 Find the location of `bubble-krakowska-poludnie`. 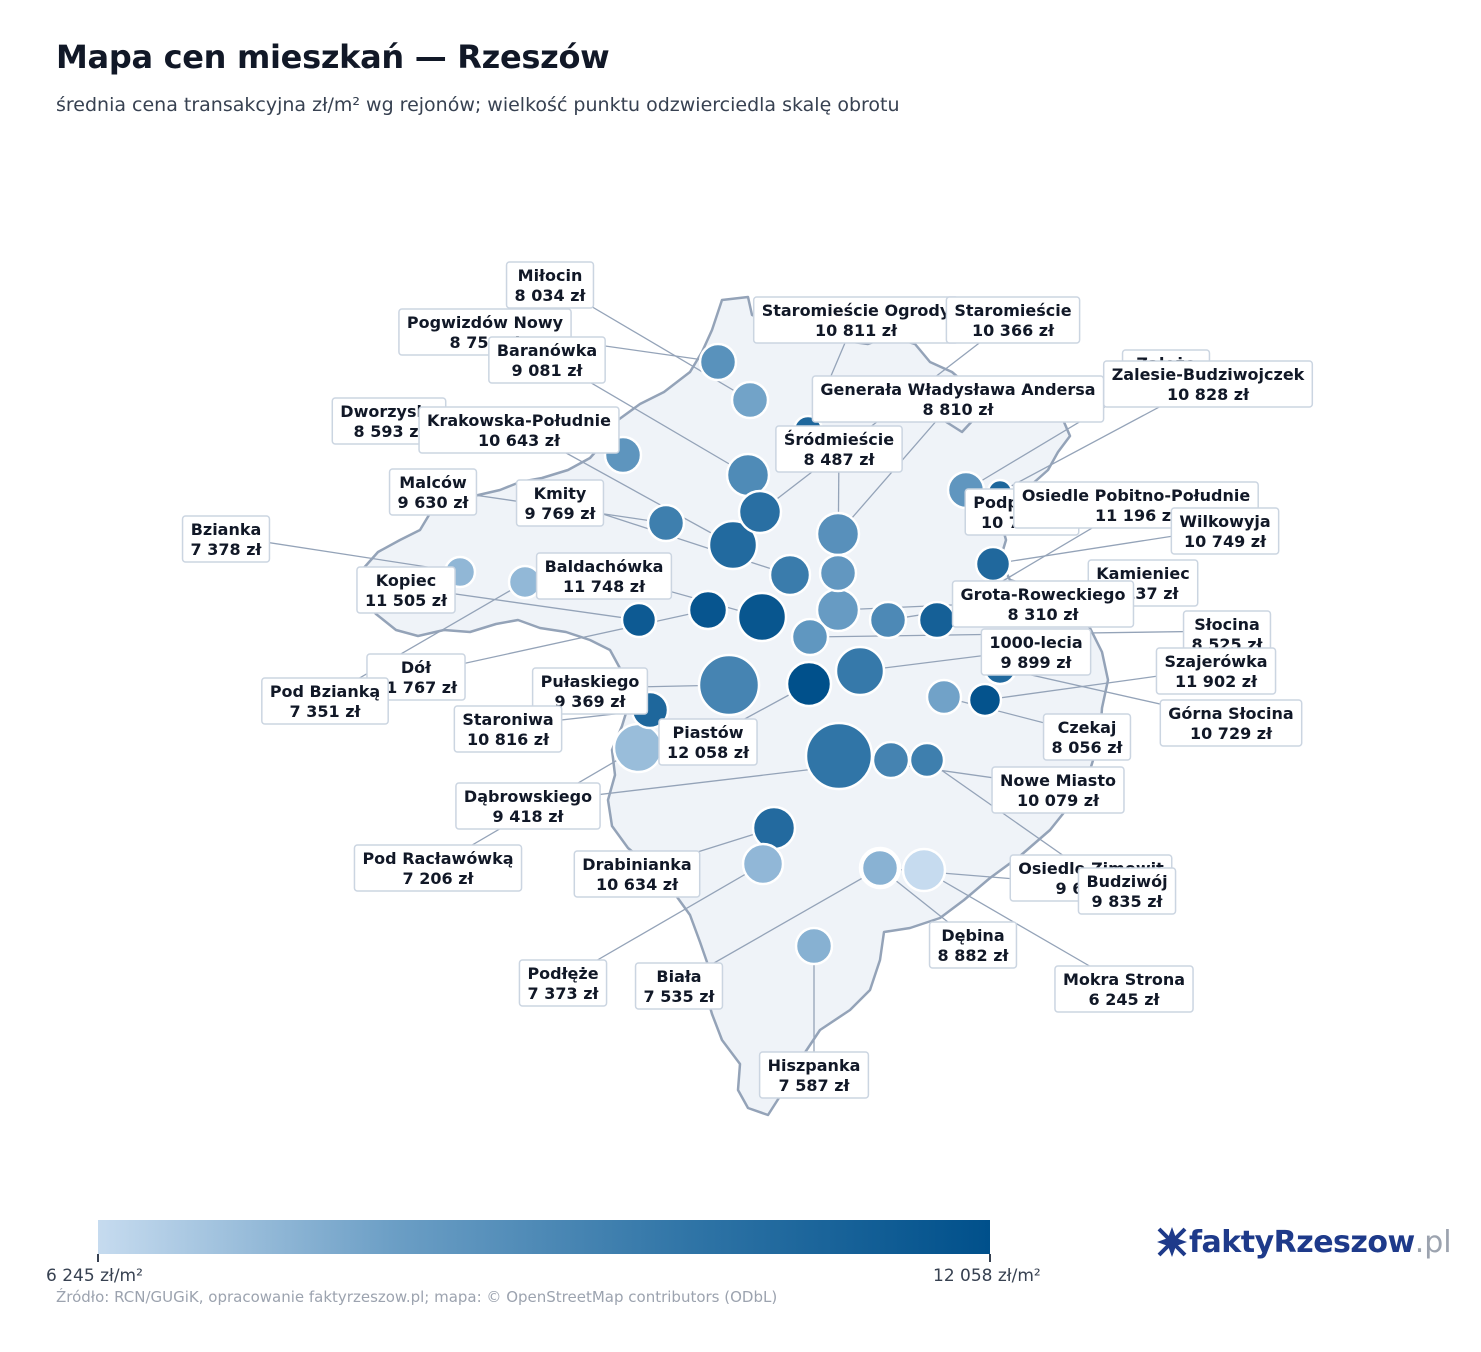

bubble-krakowska-poludnie is located at coordinates (733, 545).